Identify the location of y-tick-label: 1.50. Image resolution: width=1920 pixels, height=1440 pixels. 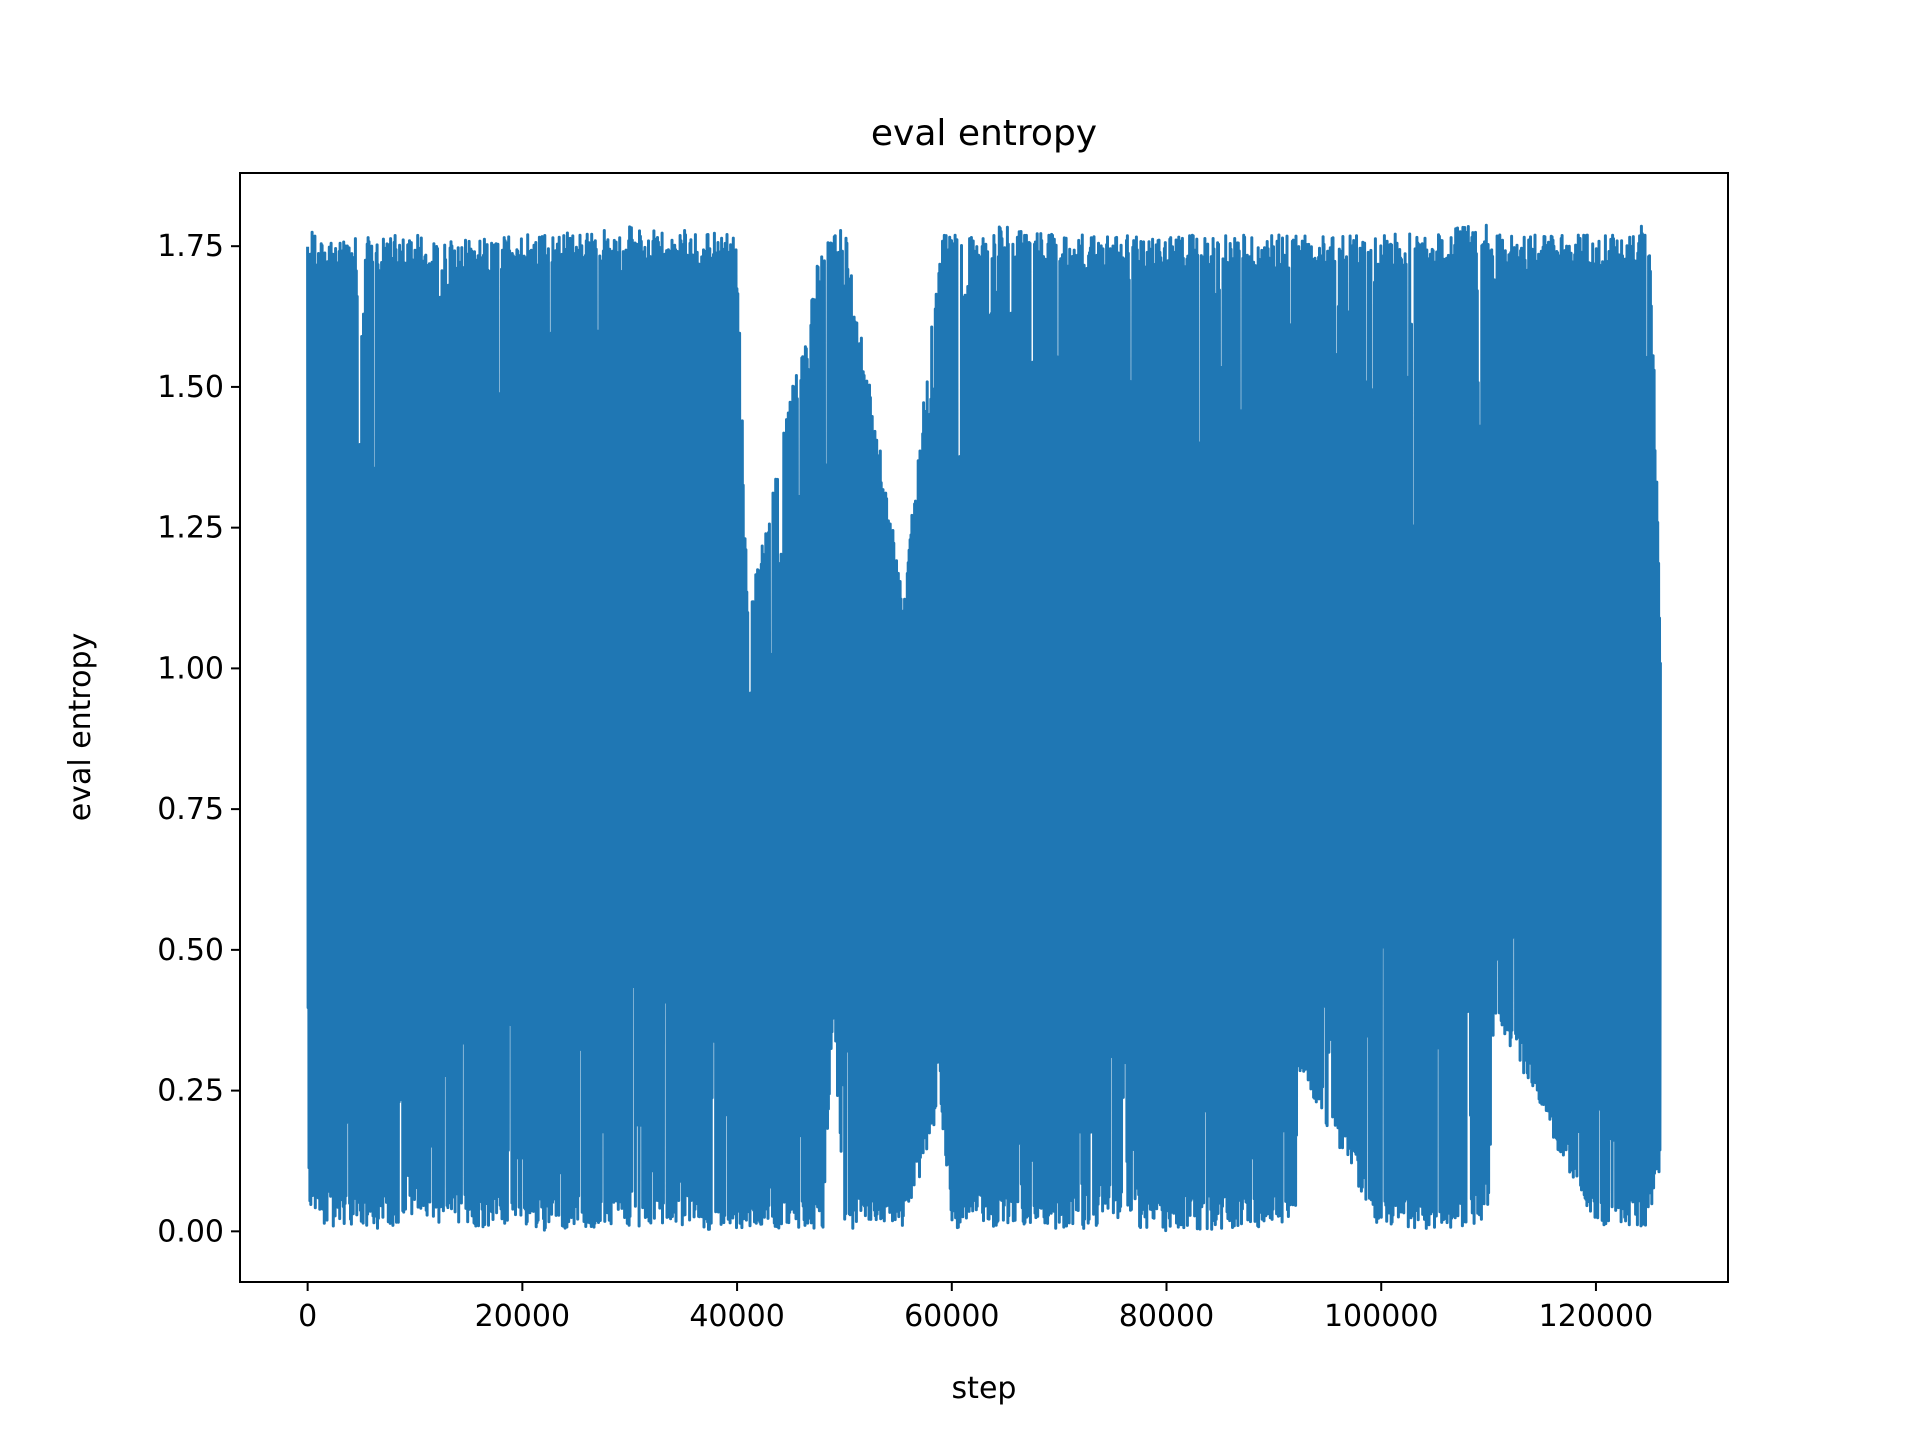
(190, 387).